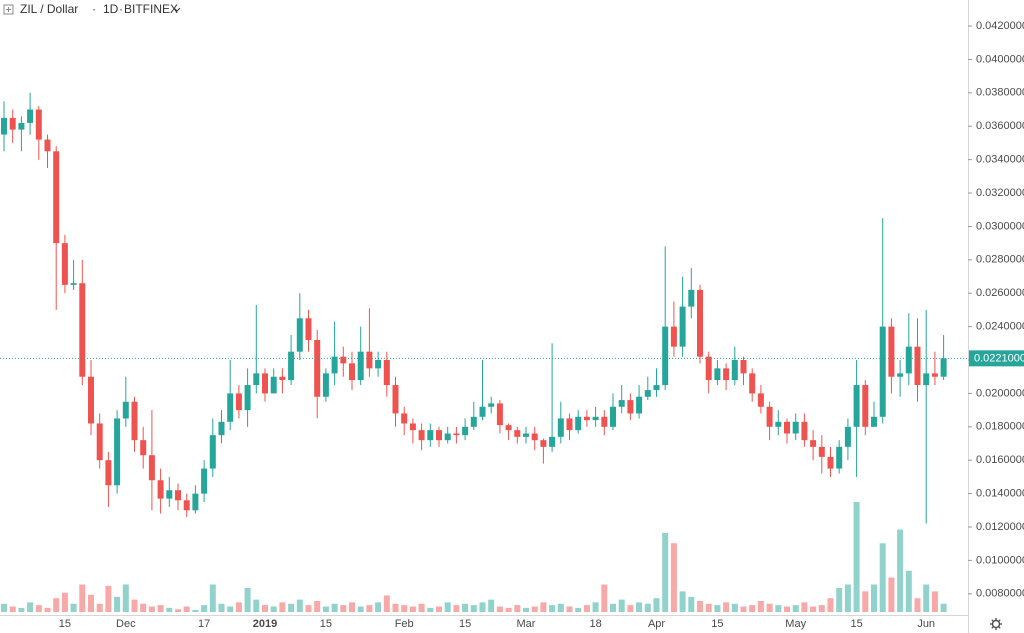 The image size is (1024, 633). Describe the element at coordinates (656, 624) in the screenshot. I see `x-tick-label: Apr` at that location.